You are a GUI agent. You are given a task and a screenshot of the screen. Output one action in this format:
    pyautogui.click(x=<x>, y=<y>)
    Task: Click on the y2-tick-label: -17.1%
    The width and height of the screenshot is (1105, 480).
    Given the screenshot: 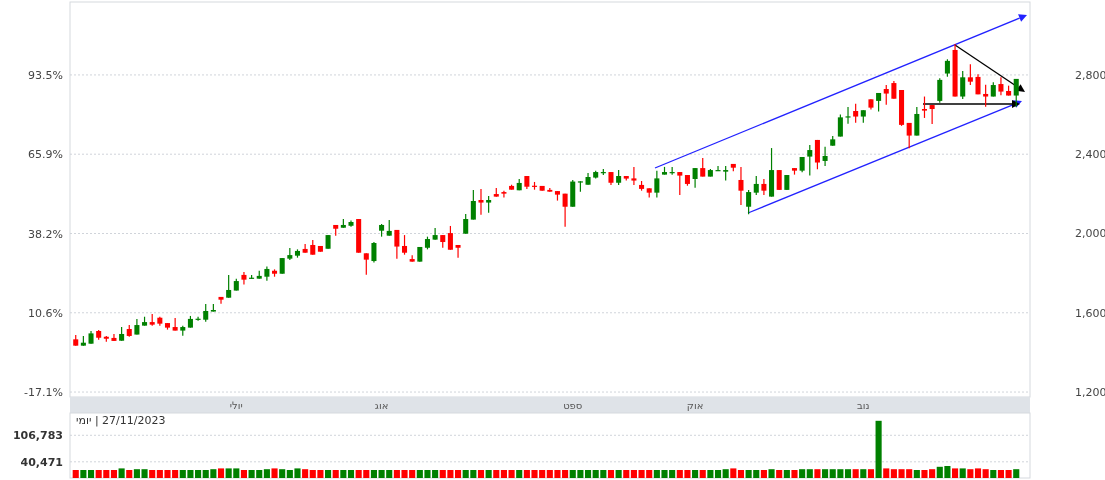 What is the action you would take?
    pyautogui.click(x=43, y=393)
    